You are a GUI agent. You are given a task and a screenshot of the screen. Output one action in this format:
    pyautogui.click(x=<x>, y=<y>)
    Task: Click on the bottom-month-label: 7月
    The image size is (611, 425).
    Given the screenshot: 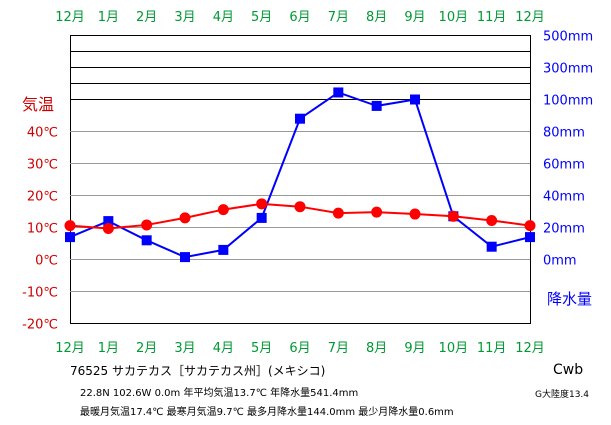 What is the action you would take?
    pyautogui.click(x=338, y=348)
    